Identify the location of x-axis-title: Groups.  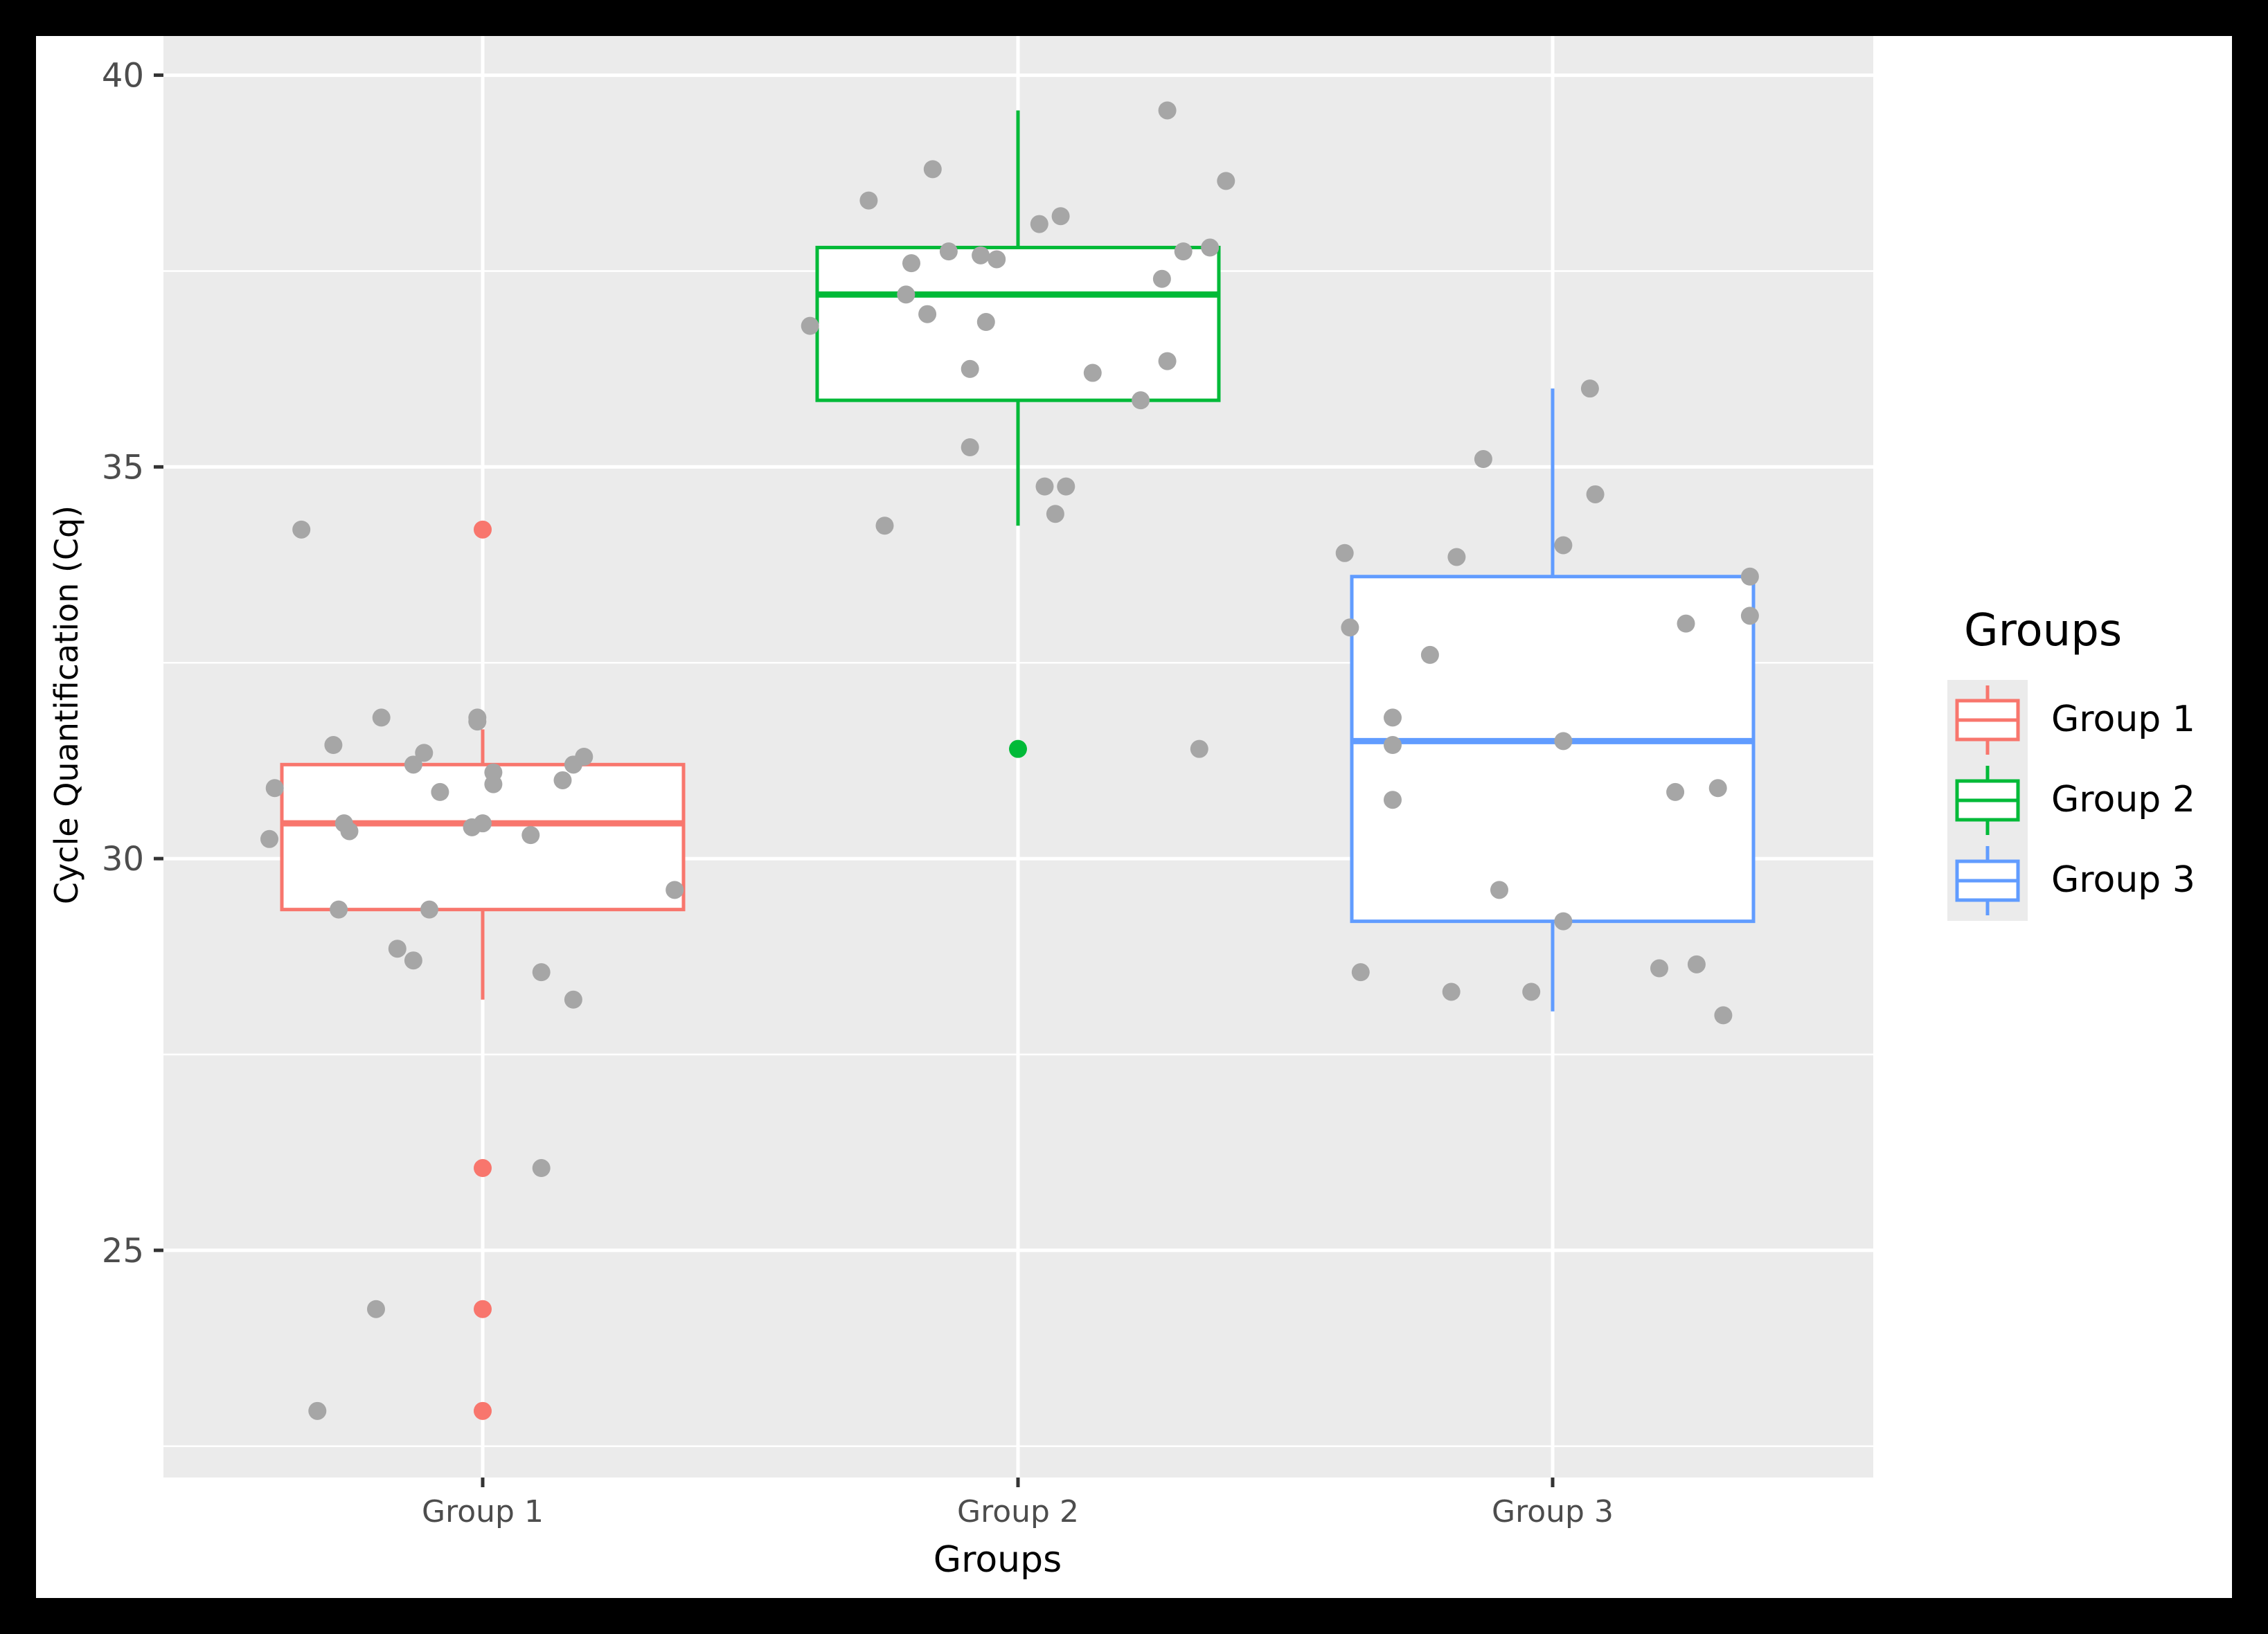
(998, 1560).